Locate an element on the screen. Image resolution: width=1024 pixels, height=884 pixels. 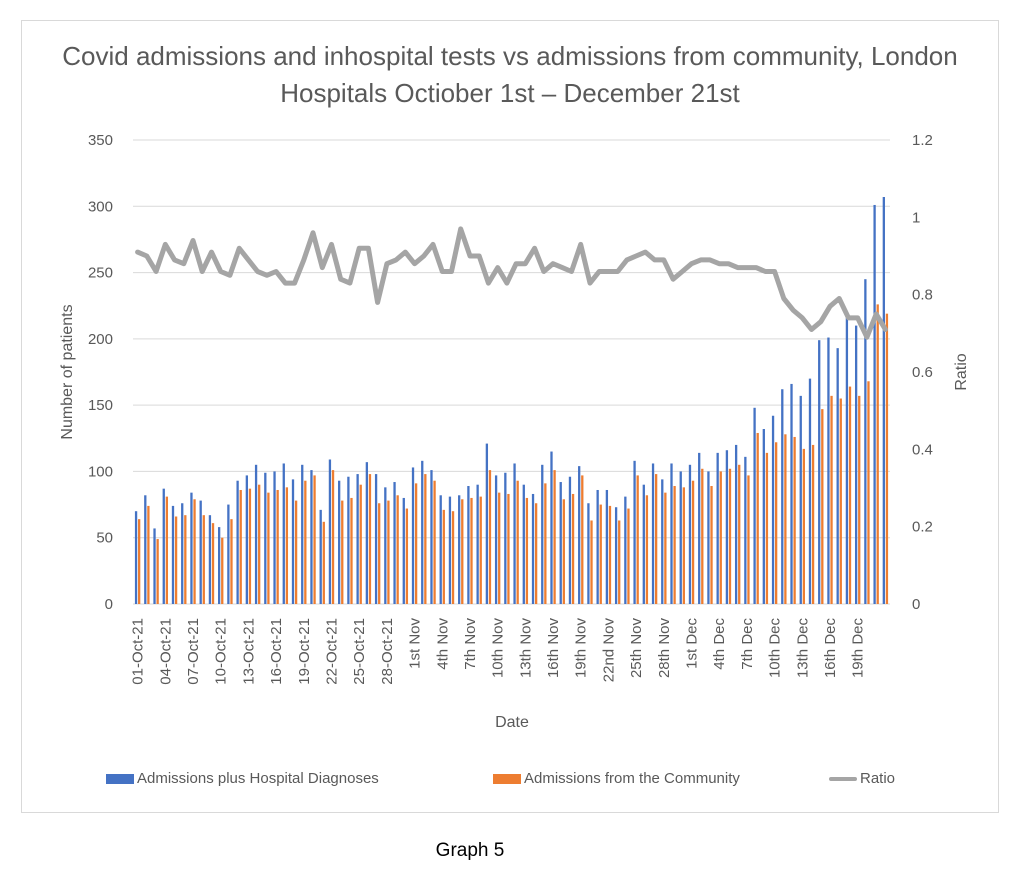
x-tick-label: 01-Oct-21 is located at coordinates (138, 651).